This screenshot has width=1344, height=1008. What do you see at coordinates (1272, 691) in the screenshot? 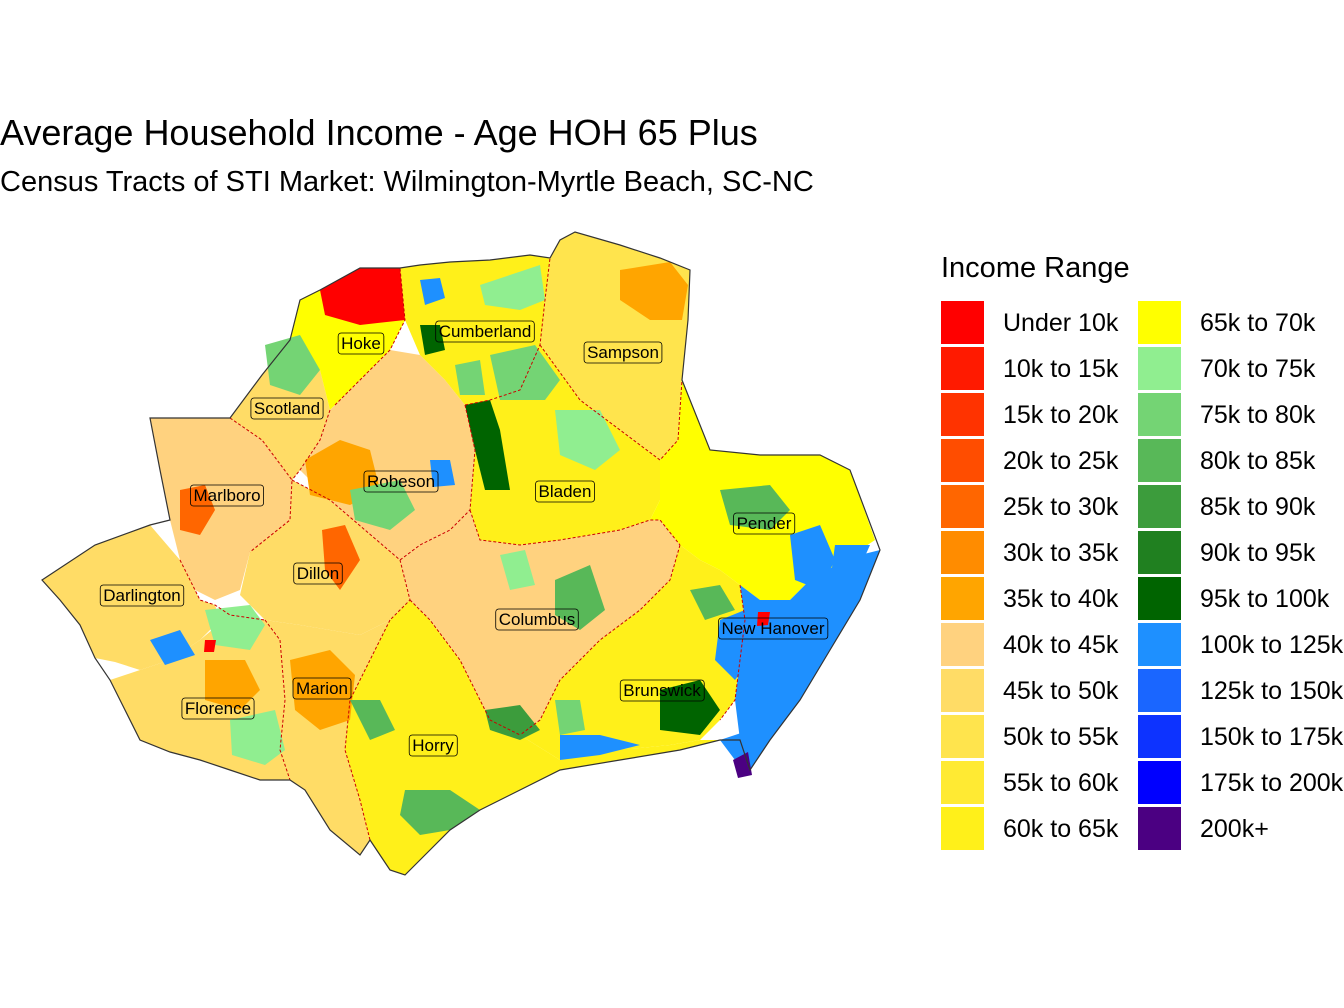
I see `legend-label: 125k to 150k` at bounding box center [1272, 691].